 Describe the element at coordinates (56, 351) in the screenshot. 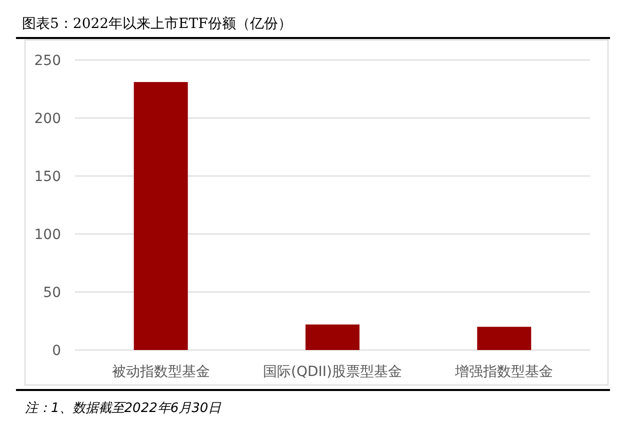

I see `y-tick-label: 0` at that location.